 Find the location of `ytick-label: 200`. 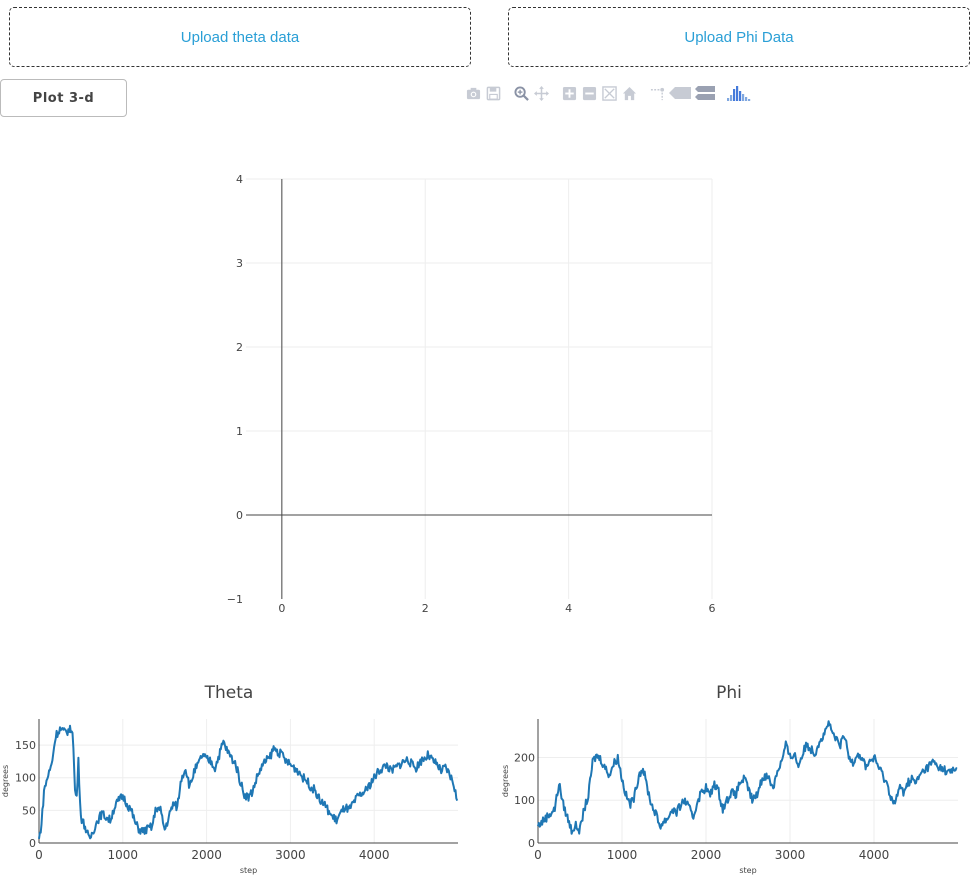

ytick-label: 200 is located at coordinates (524, 757).